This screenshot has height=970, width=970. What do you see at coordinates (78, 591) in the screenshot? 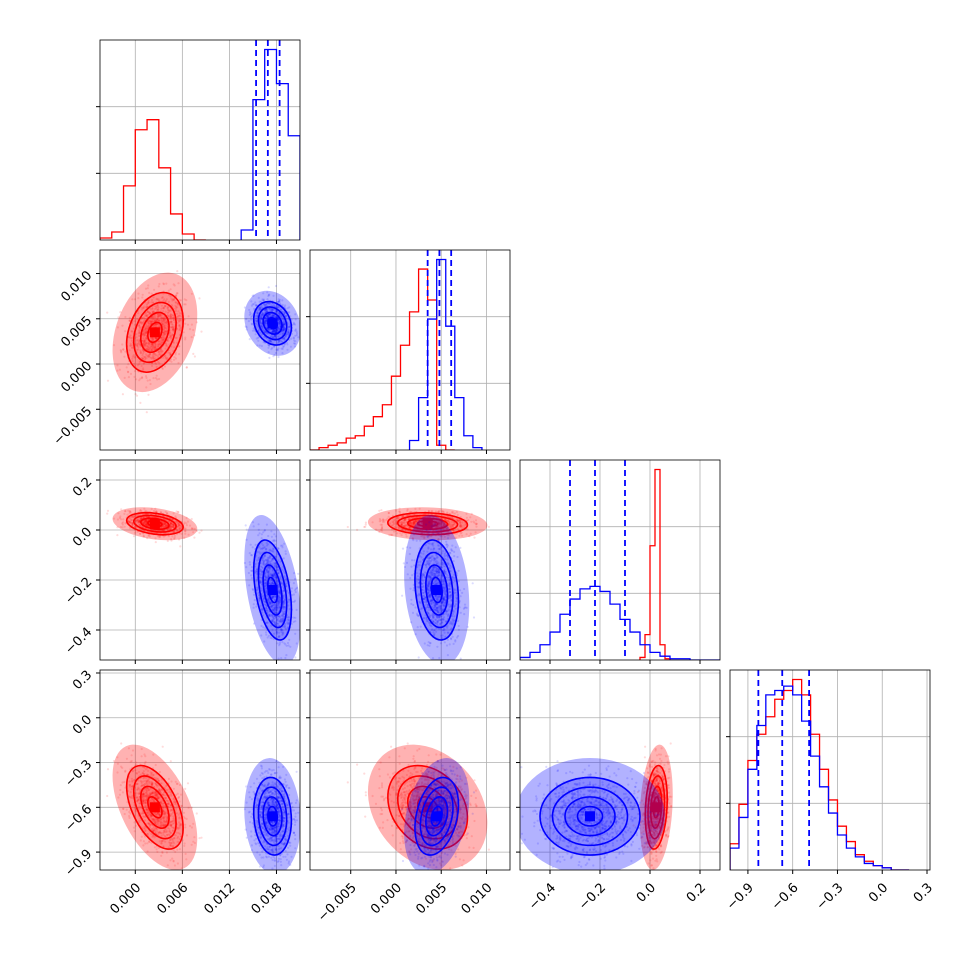
I see `y-tick-label: −0.2` at bounding box center [78, 591].